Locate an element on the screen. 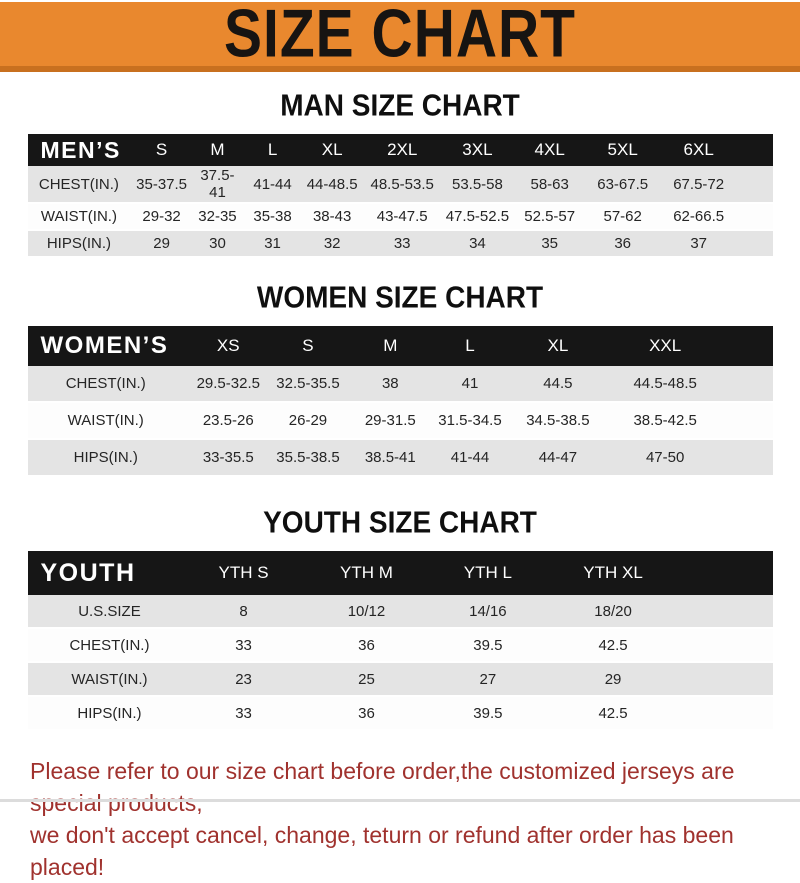  table-row: HIPS(IN.) 33 36 39.5 42.5 is located at coordinates (400, 713).